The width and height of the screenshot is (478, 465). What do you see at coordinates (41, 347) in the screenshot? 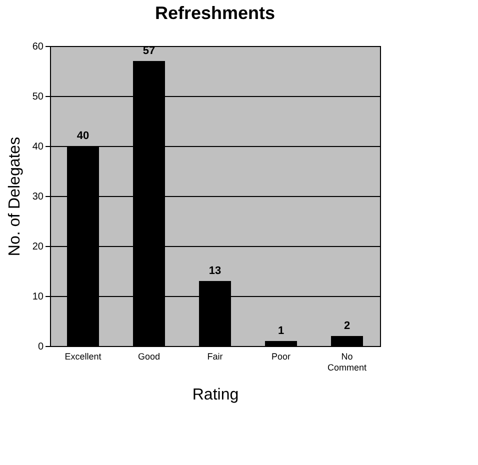
I see `y-tick-label: 0` at bounding box center [41, 347].